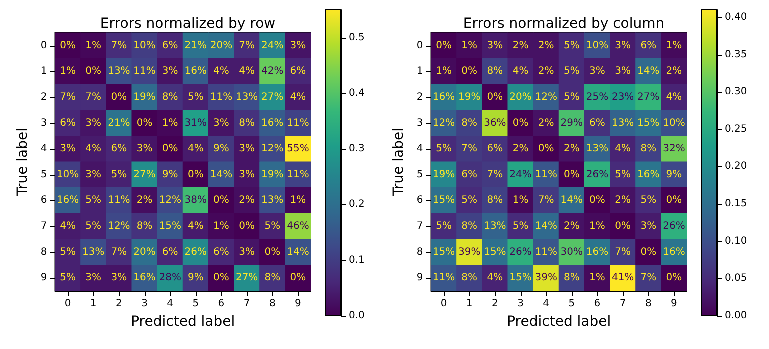 The width and height of the screenshot is (769, 349). Describe the element at coordinates (196, 304) in the screenshot. I see `x-tick-label: 5` at that location.